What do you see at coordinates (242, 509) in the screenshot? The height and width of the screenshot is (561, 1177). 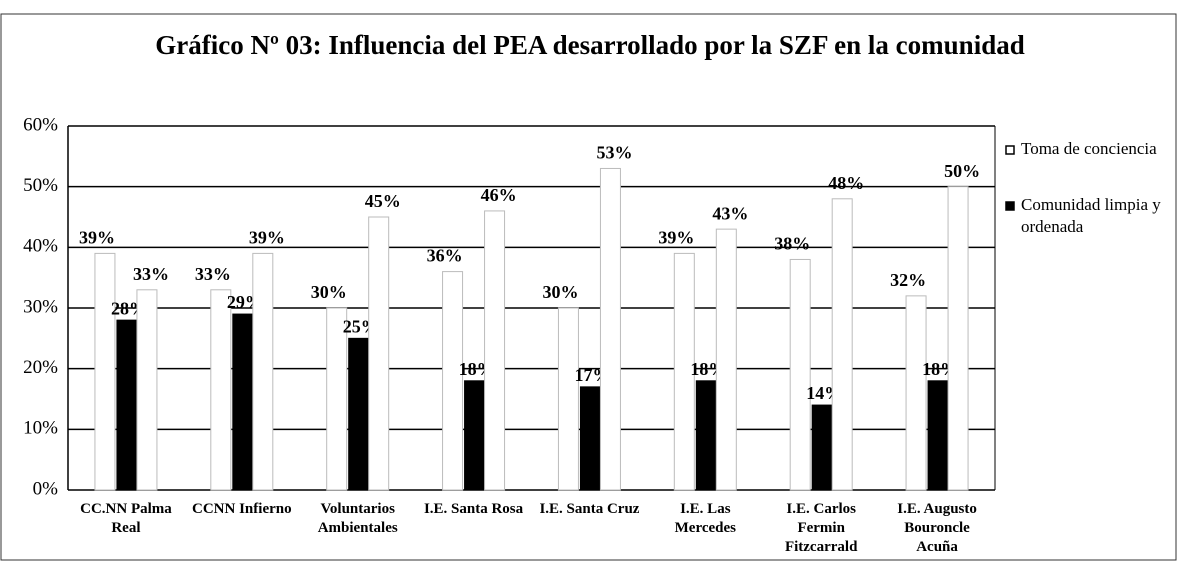 I see `x-tick-label: CCNN Infierno` at bounding box center [242, 509].